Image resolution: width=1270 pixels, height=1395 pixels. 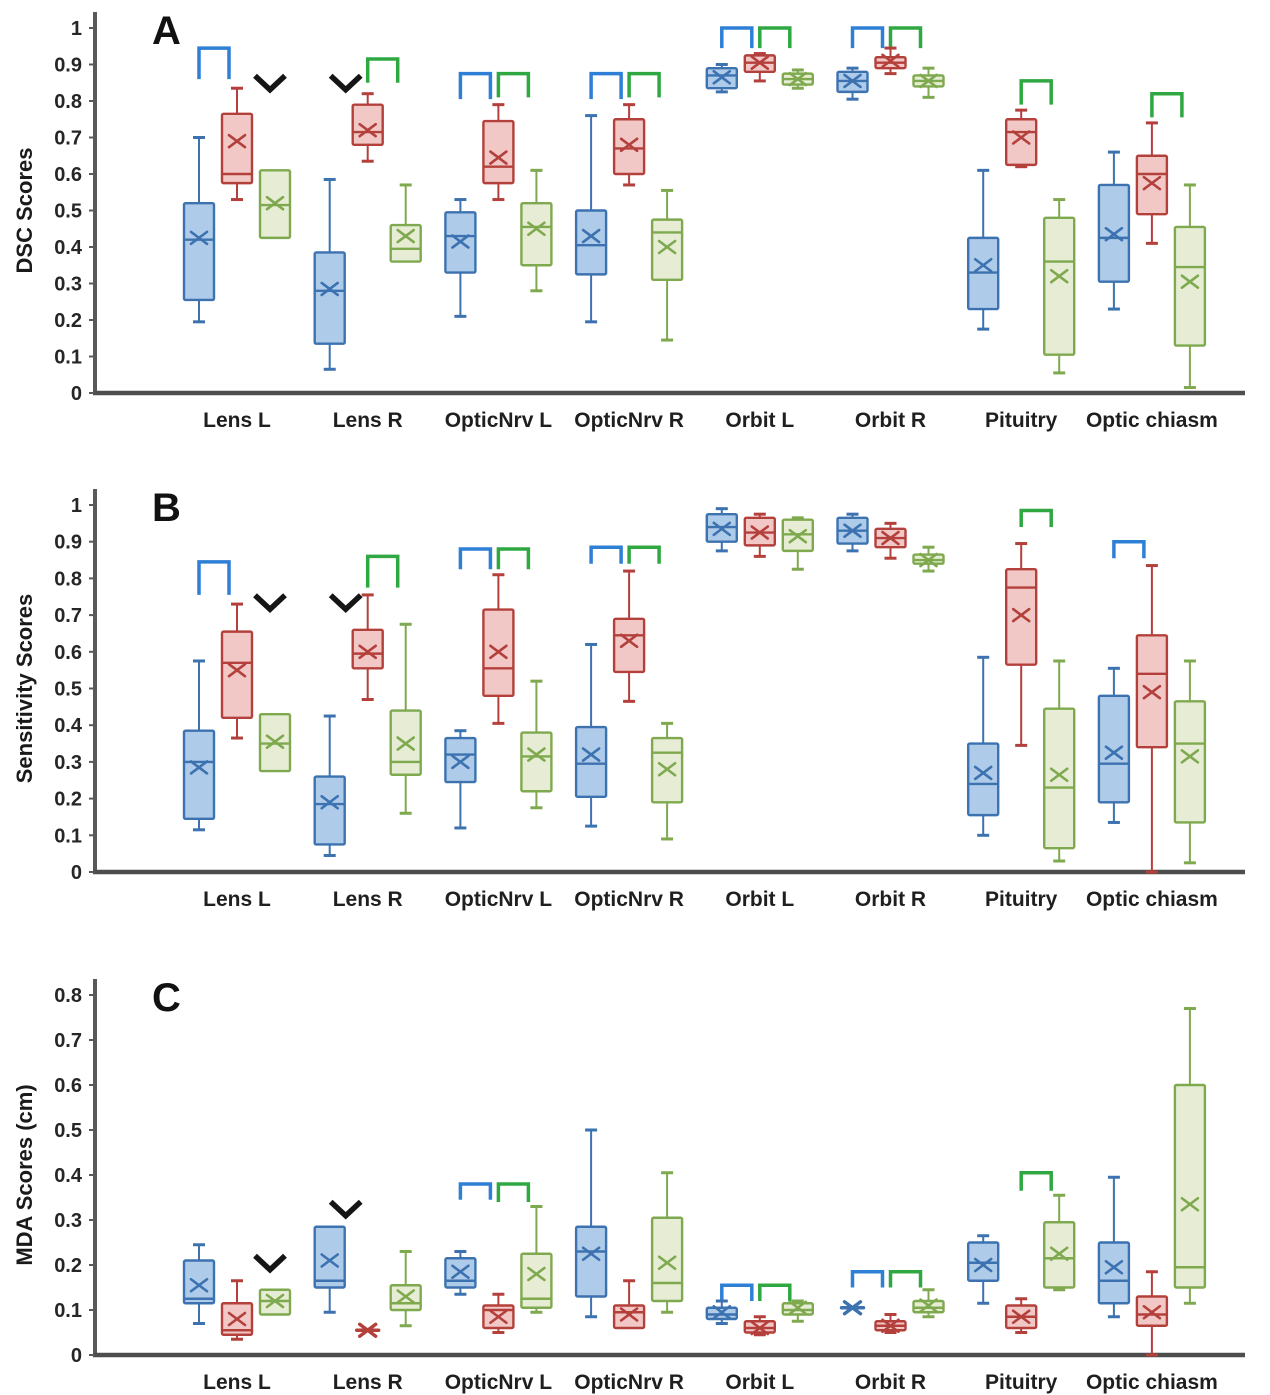 I want to click on box-c-orbit-r-red, so click(x=890, y=1323).